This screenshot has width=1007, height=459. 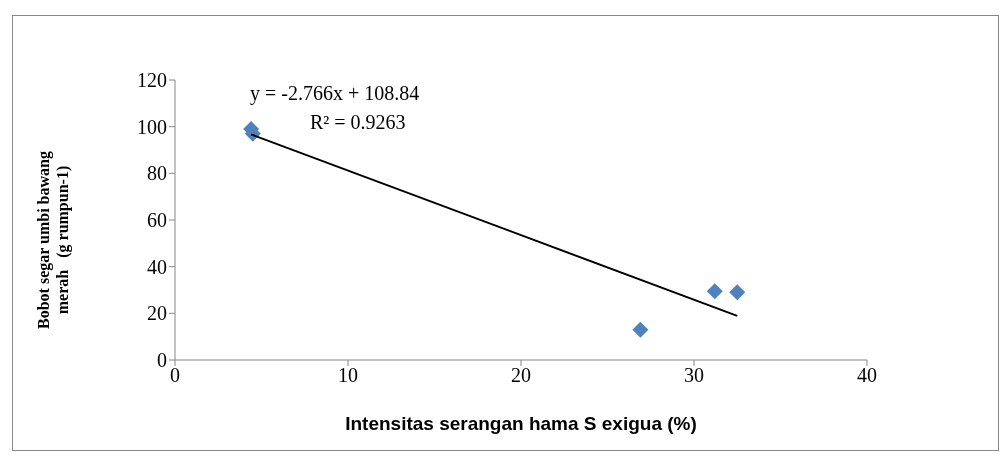 I want to click on y-tick-label: 100, so click(x=152, y=126).